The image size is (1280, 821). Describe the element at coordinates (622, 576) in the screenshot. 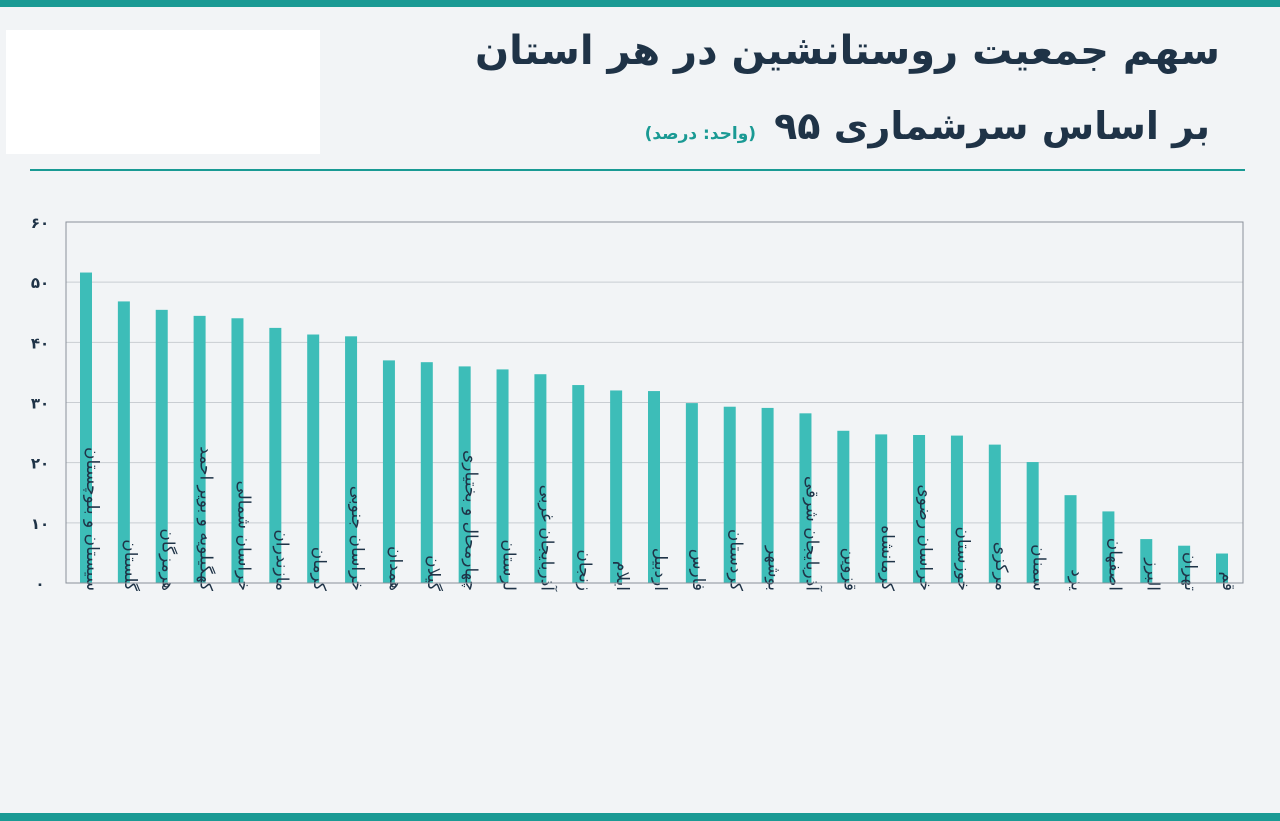

I see `x-tick-label: ایلام` at that location.